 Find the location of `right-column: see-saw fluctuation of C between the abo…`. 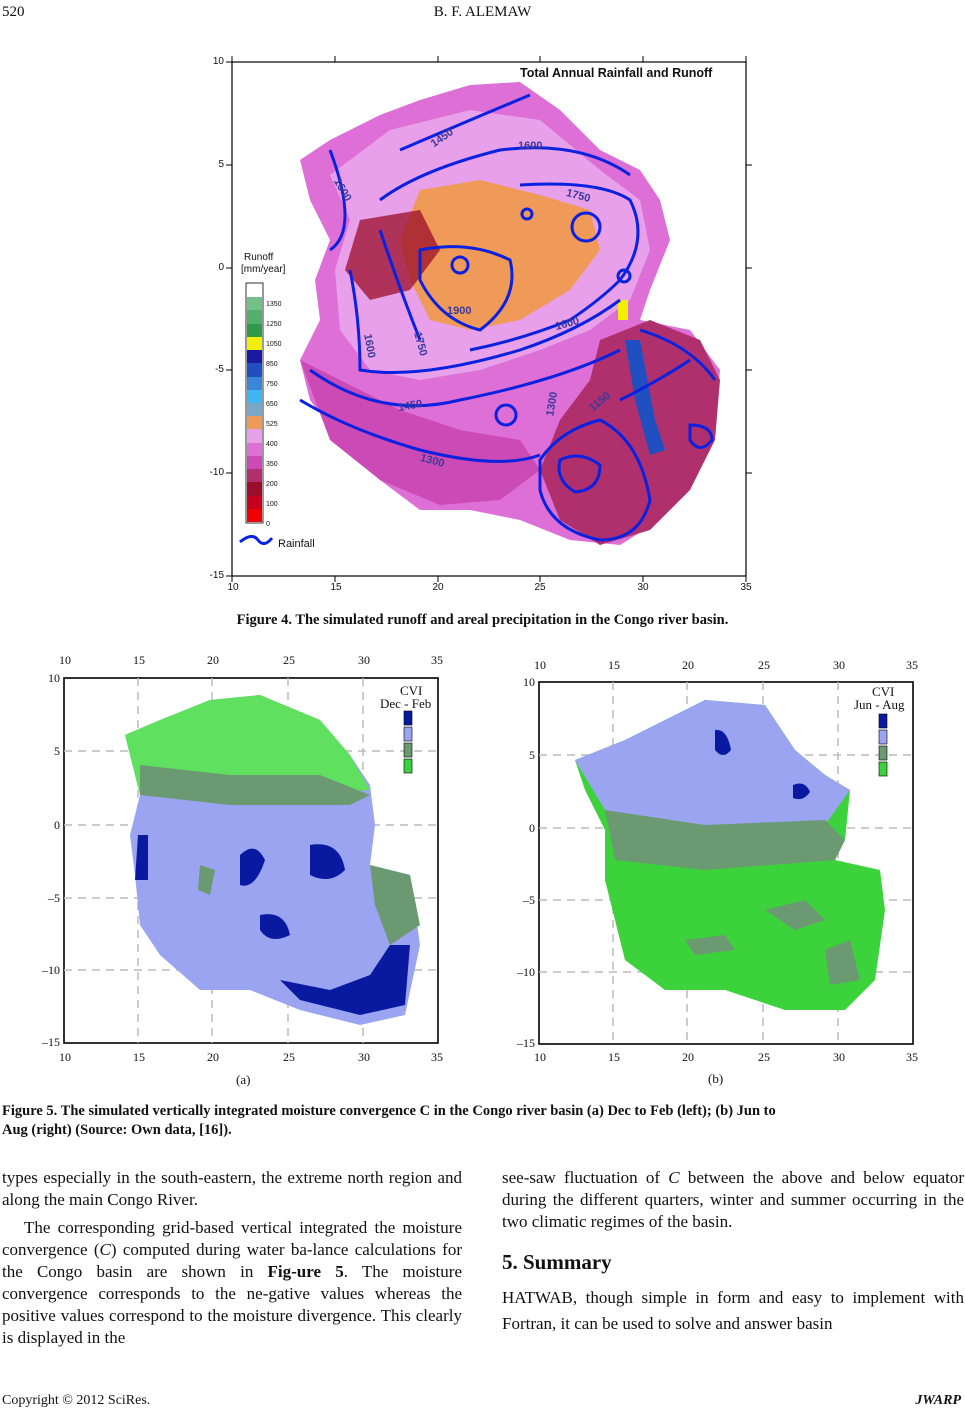

right-column: see-saw fluctuation of C between the abo… is located at coordinates (733, 1252).